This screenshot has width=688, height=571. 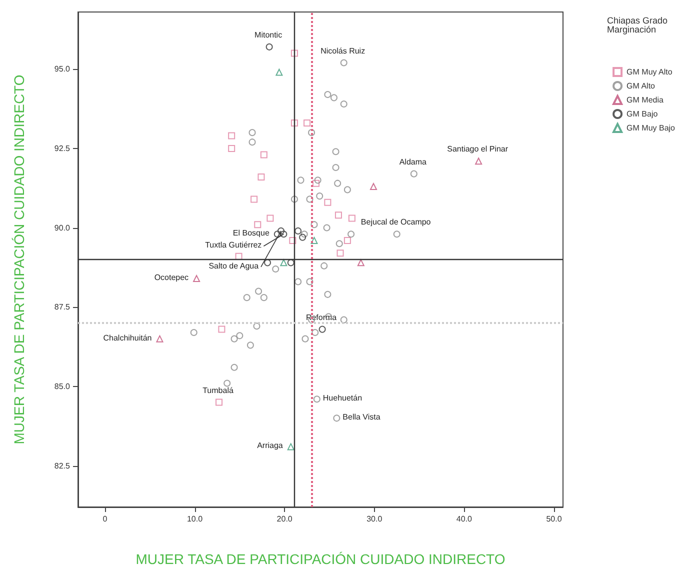 What do you see at coordinates (19, 259) in the screenshot?
I see `y-axis-title: MUJER TASA DE PARTICIPACIÓN CUIDADO INDIRECTO` at bounding box center [19, 259].